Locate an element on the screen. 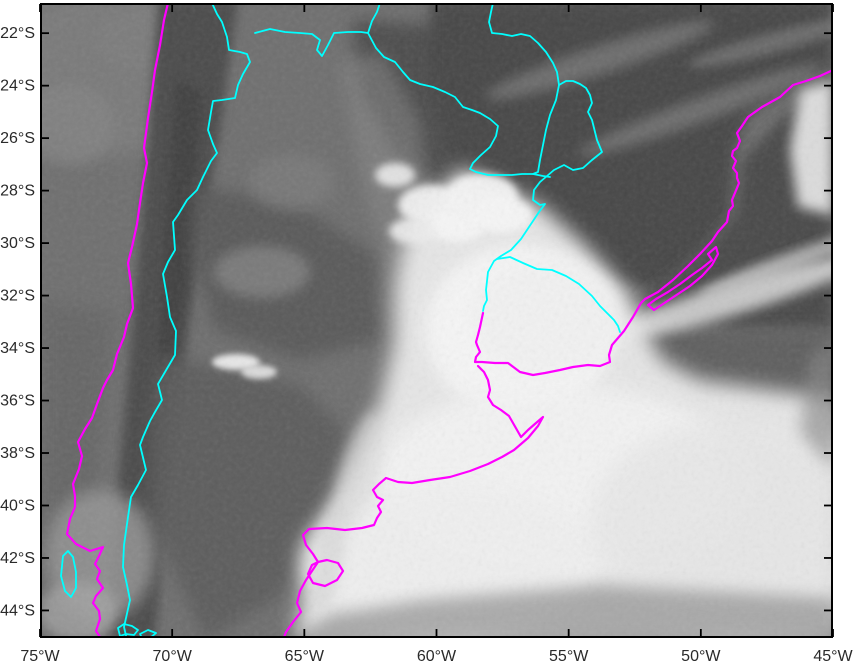 The image size is (859, 671). y-tick-label: 32°S is located at coordinates (17, 296).